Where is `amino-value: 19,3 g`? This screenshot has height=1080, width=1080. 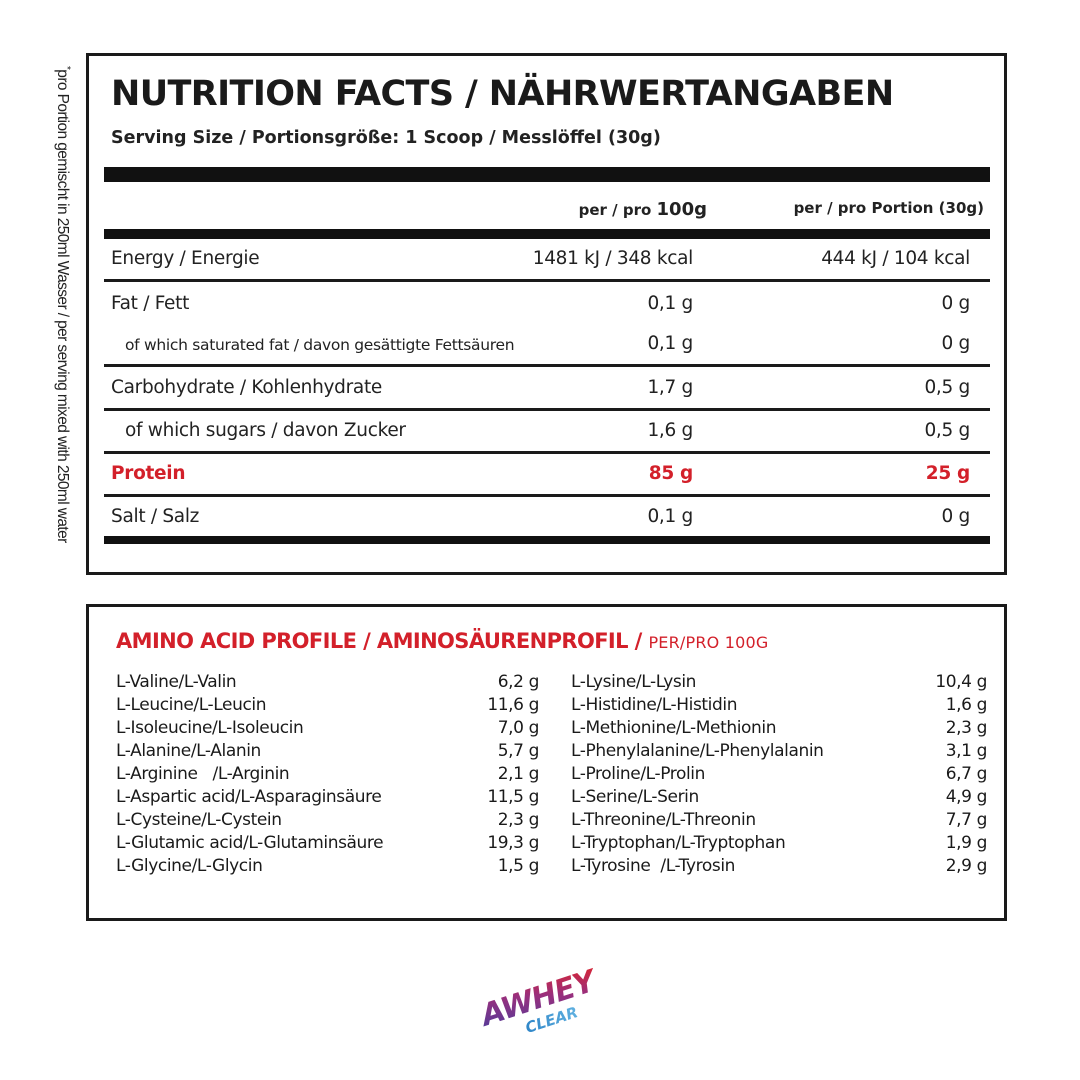
amino-value: 19,3 g is located at coordinates (513, 843).